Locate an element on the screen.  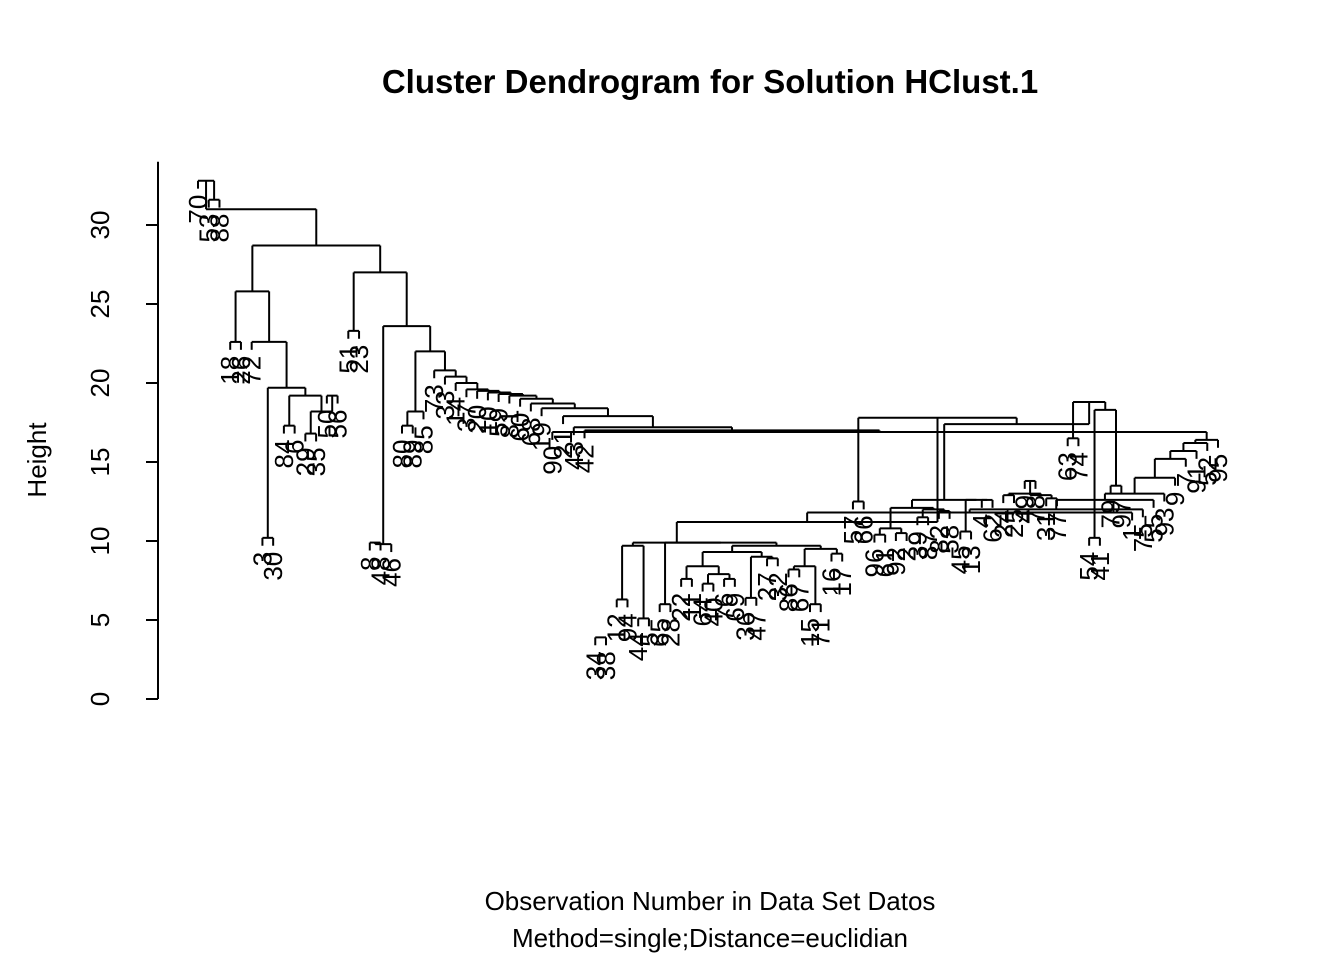
leaf-label: 71 is located at coordinates (821, 632).